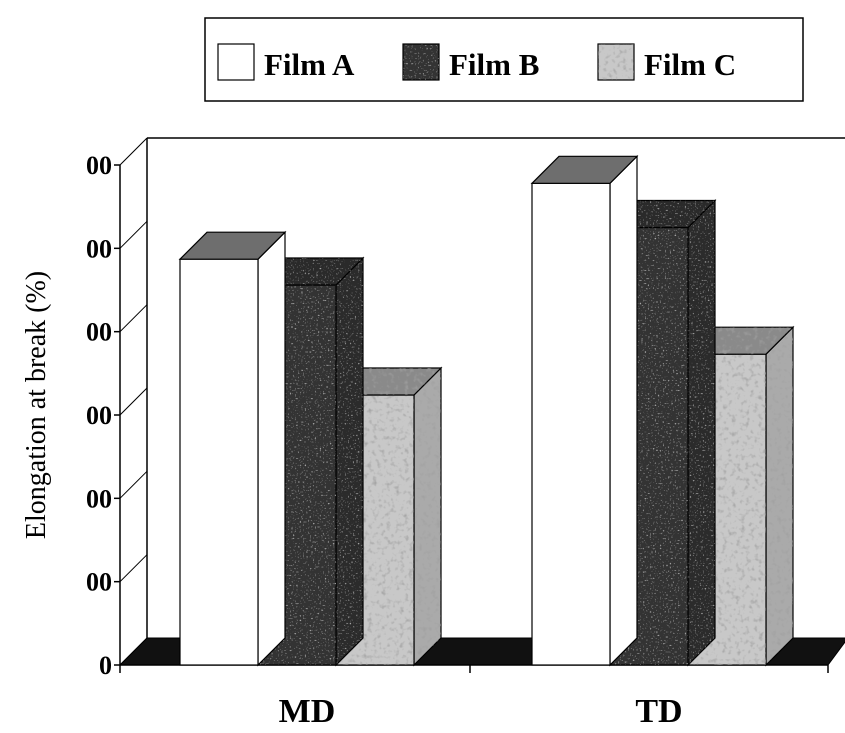 The height and width of the screenshot is (733, 845). I want to click on legend-item-film-a: Film A, so click(286, 62).